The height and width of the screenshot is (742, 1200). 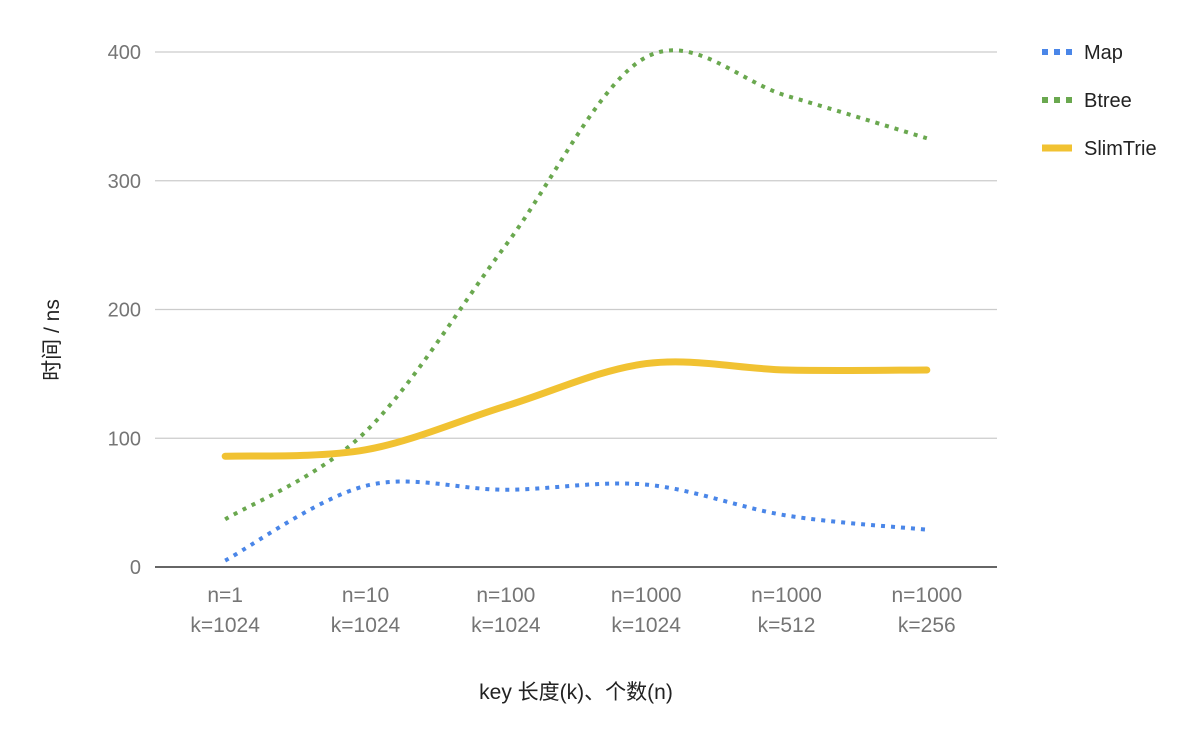 I want to click on series-line-map, so click(x=576, y=521).